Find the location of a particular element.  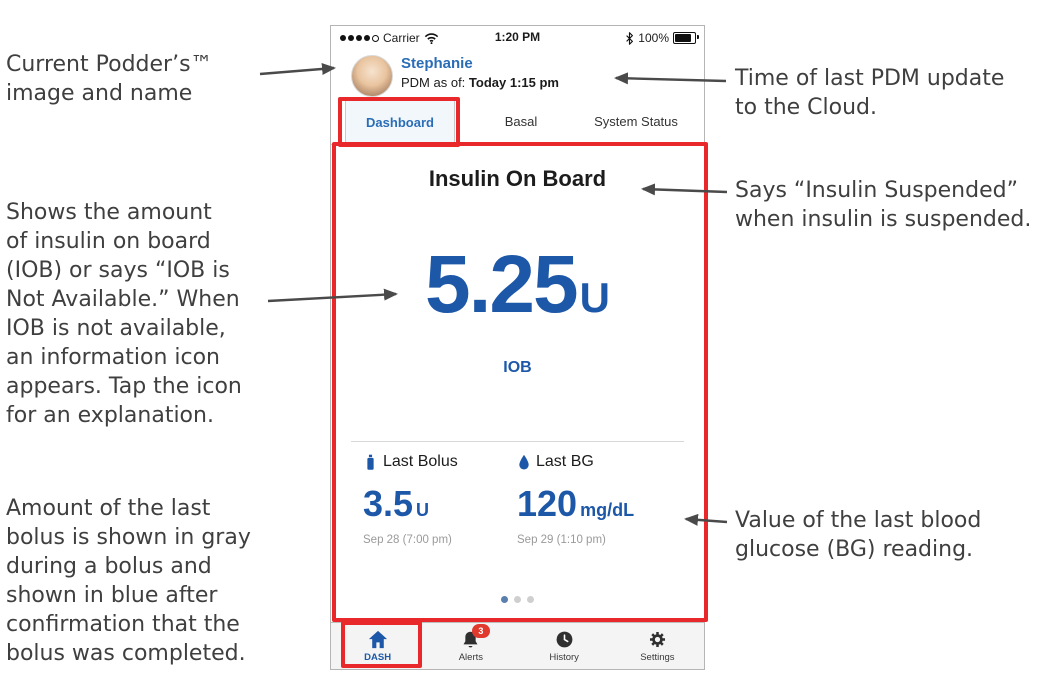

pdm-header: Stephanie PDM as of: Today 1:15 pm is located at coordinates (517, 75).